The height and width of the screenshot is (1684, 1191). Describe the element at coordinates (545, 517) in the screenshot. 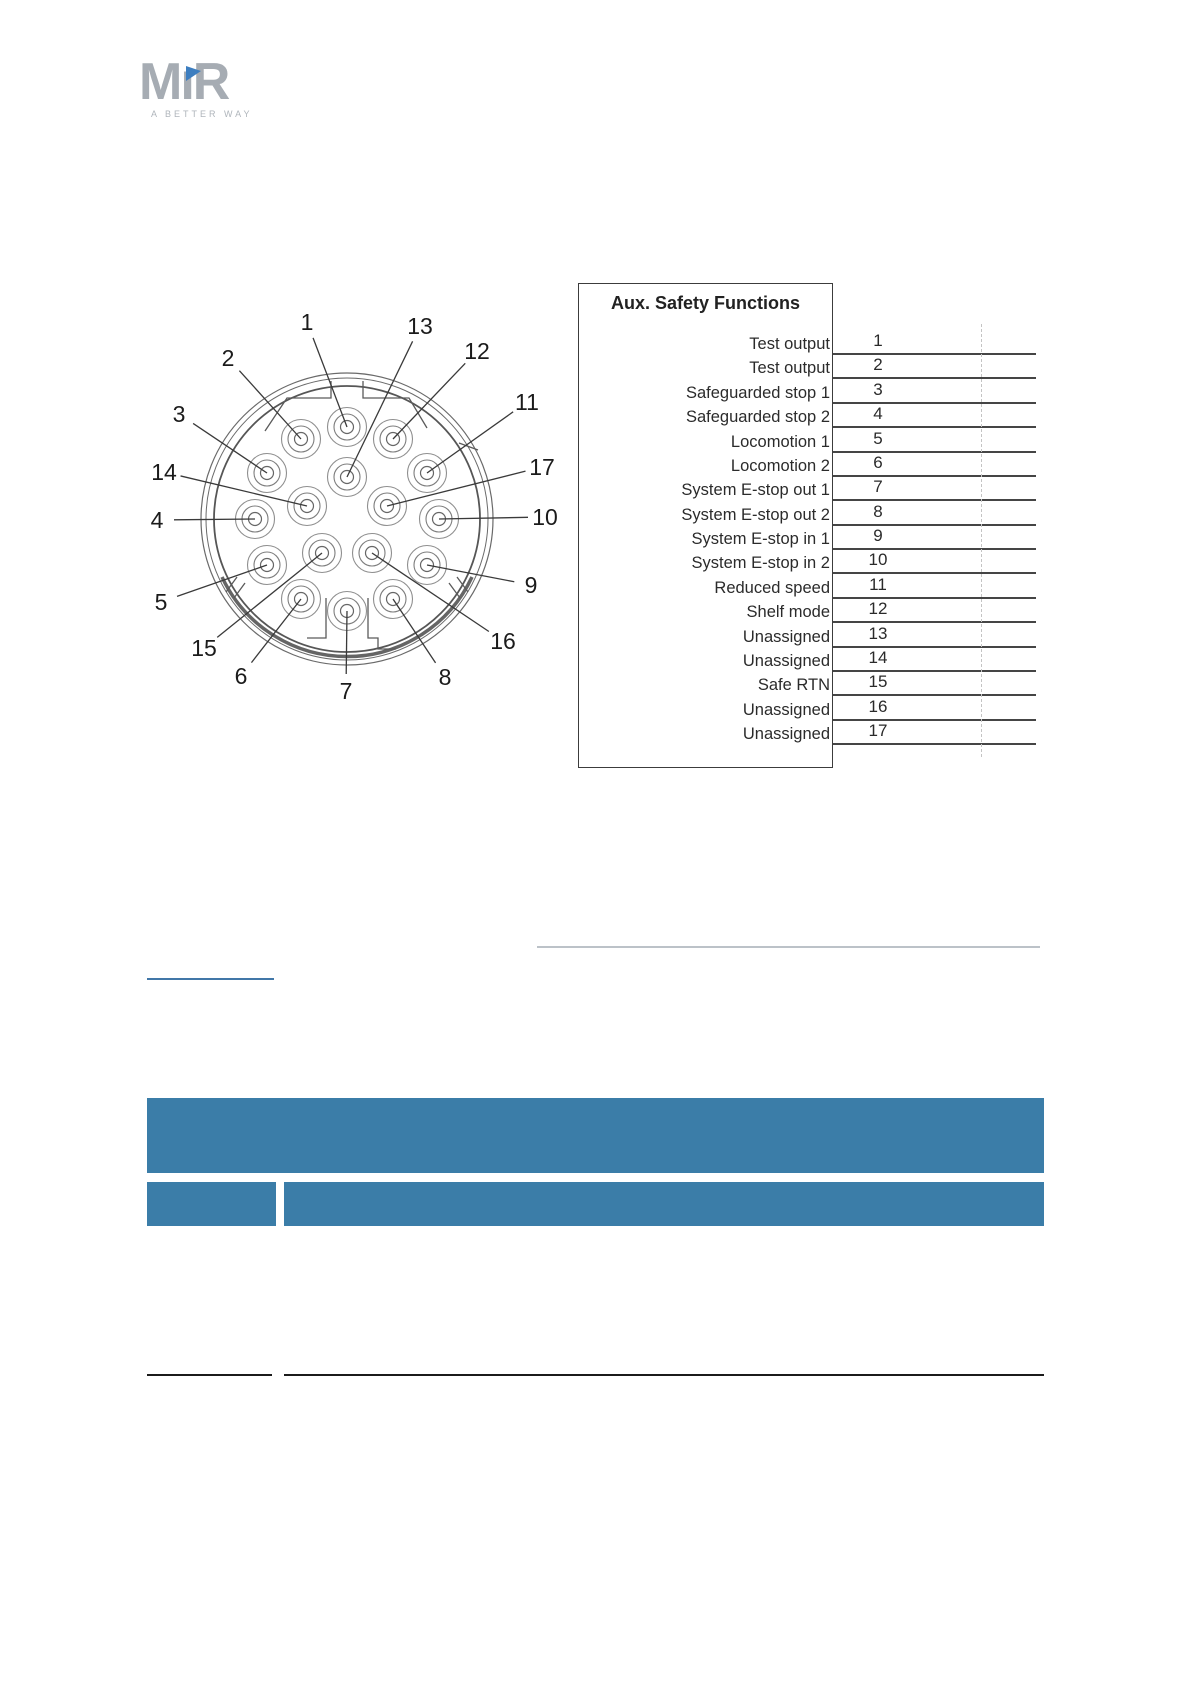

I see `connector-pin-label: 10` at that location.